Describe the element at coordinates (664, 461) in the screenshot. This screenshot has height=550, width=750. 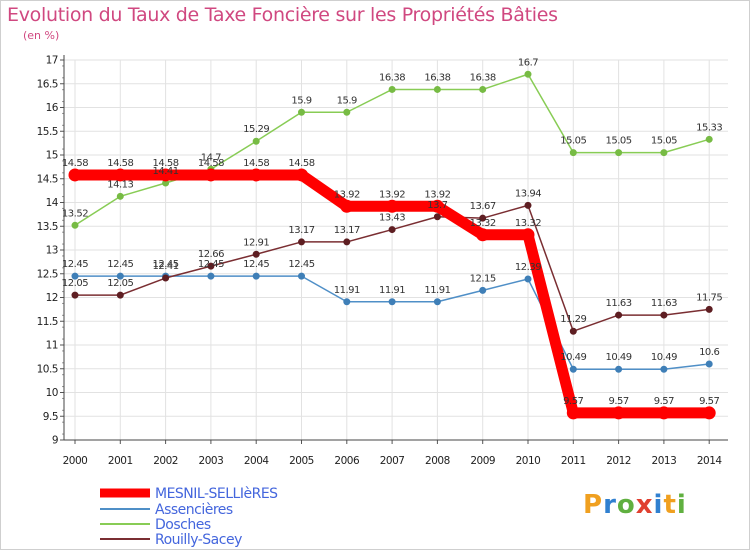
I see `x-tick-label: 2013` at that location.